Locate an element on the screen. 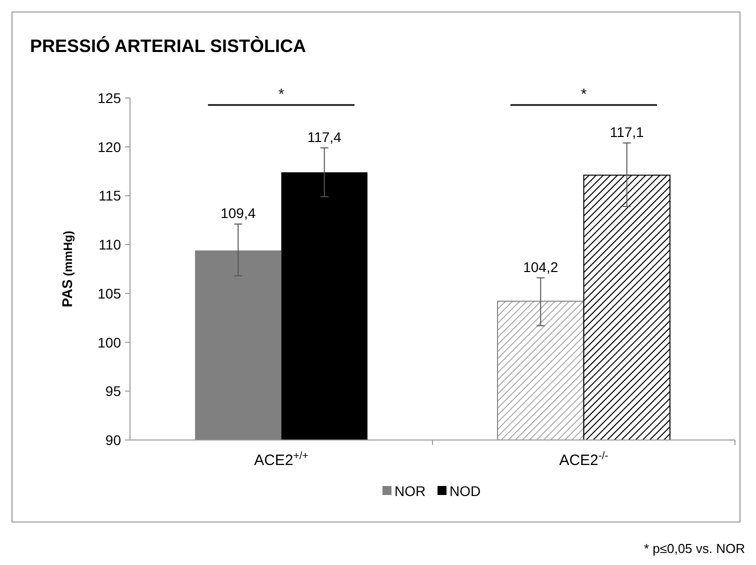 This screenshot has width=756, height=565. y-tick-label: 115 is located at coordinates (110, 196).